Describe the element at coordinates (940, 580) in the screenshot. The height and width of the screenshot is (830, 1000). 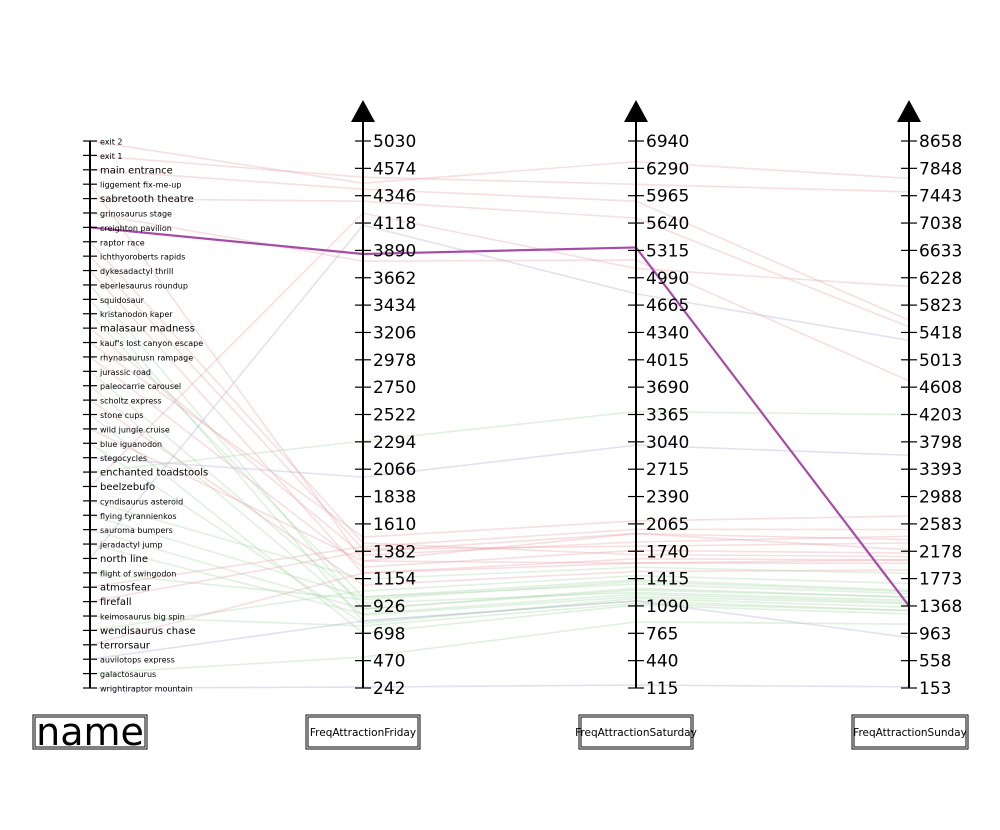
I see `sun-tick-label: 1773` at that location.